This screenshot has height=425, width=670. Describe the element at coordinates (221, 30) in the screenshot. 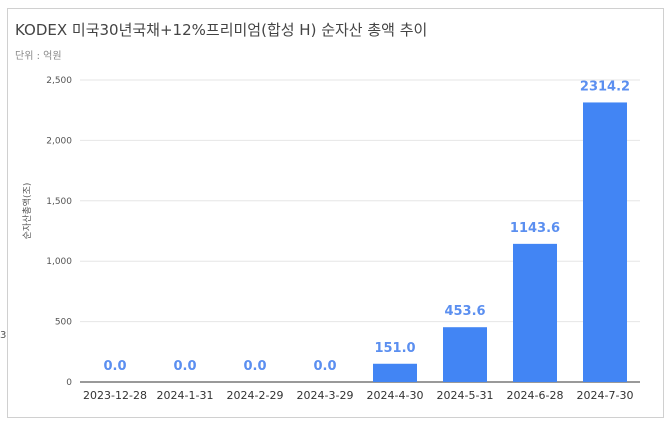

I see `chart-title: KODEX 미국30년국채+12%프리미엄(합성 H) 순자산 총액 추이` at that location.